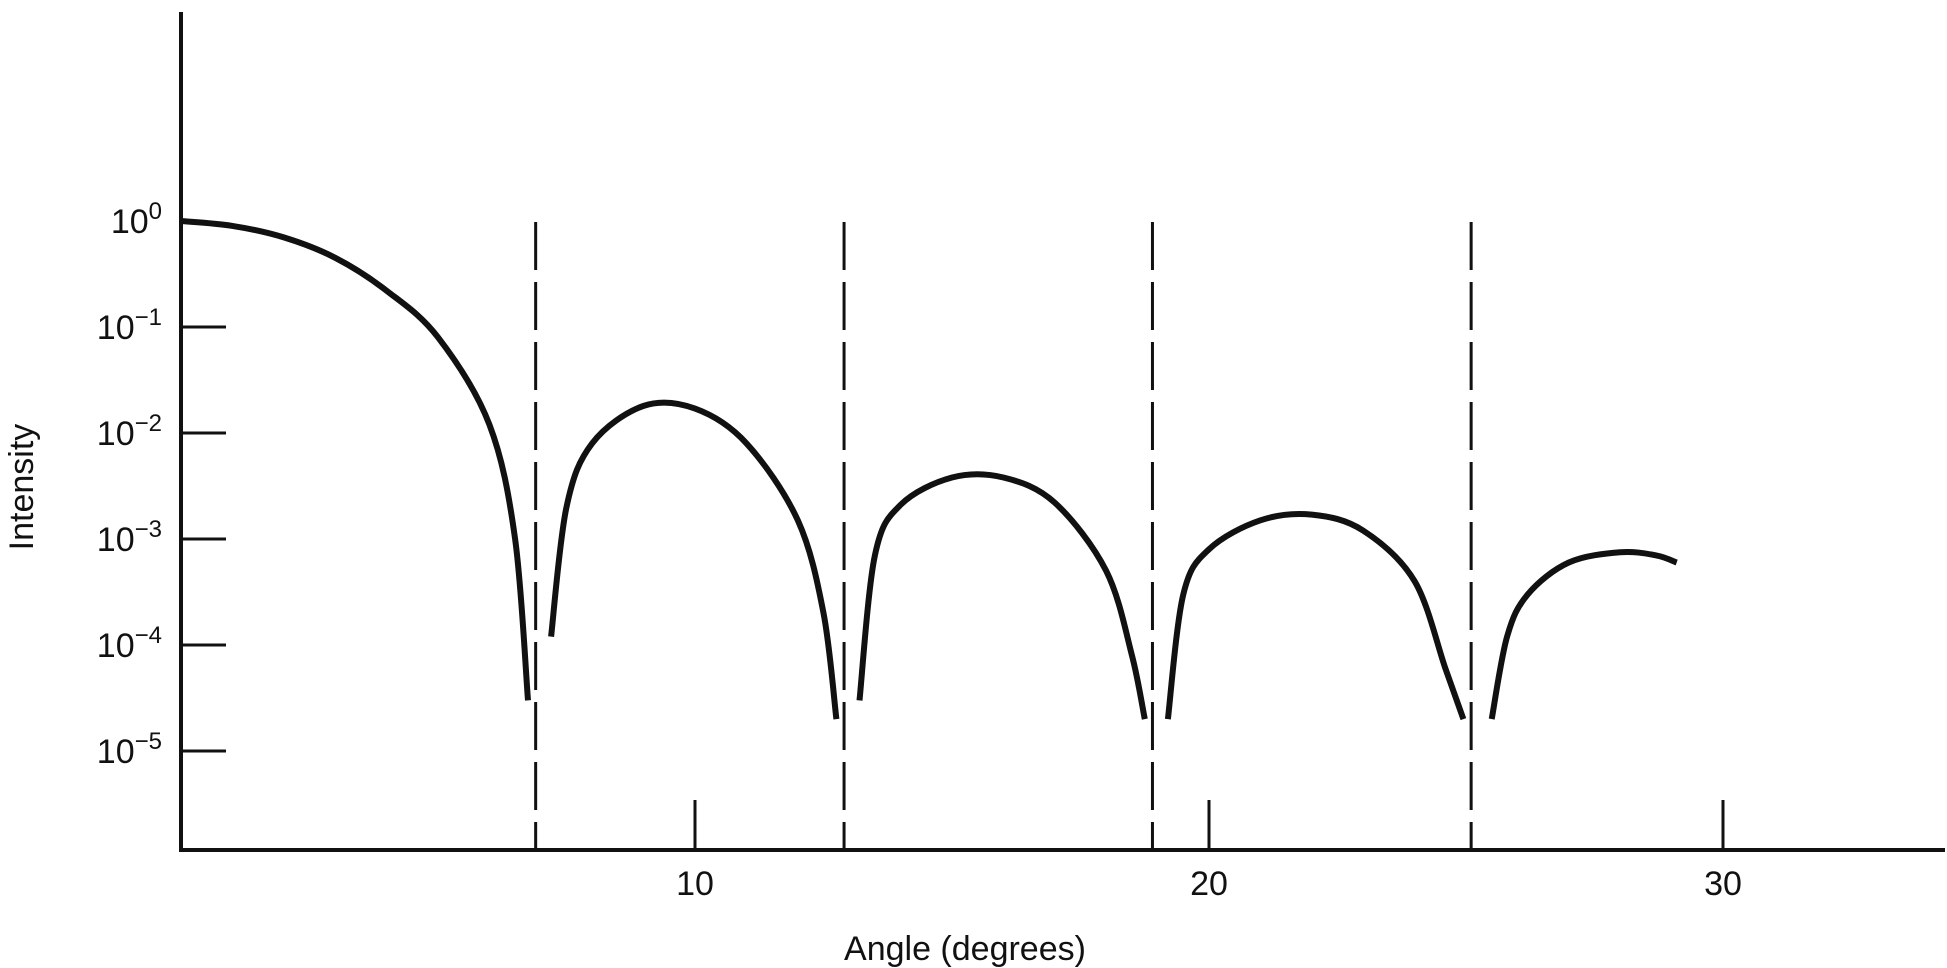  Describe the element at coordinates (155, 211) in the screenshot. I see `y-tick-label-exponent: 0` at that location.